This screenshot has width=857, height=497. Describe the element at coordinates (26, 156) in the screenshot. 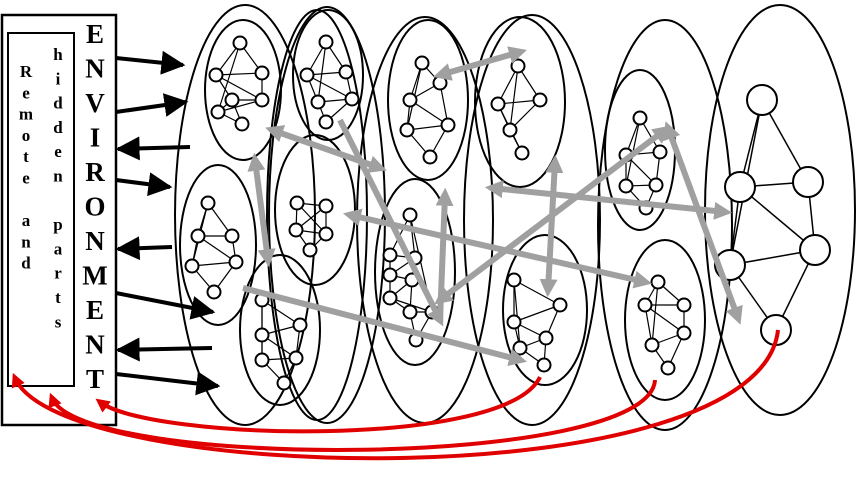

I see `remote-letter: t` at that location.